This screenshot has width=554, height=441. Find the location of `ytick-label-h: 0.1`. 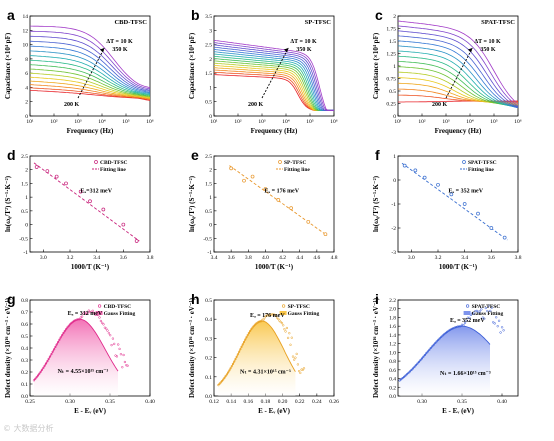

ytick-label-h: 0.1 is located at coordinates (208, 378).